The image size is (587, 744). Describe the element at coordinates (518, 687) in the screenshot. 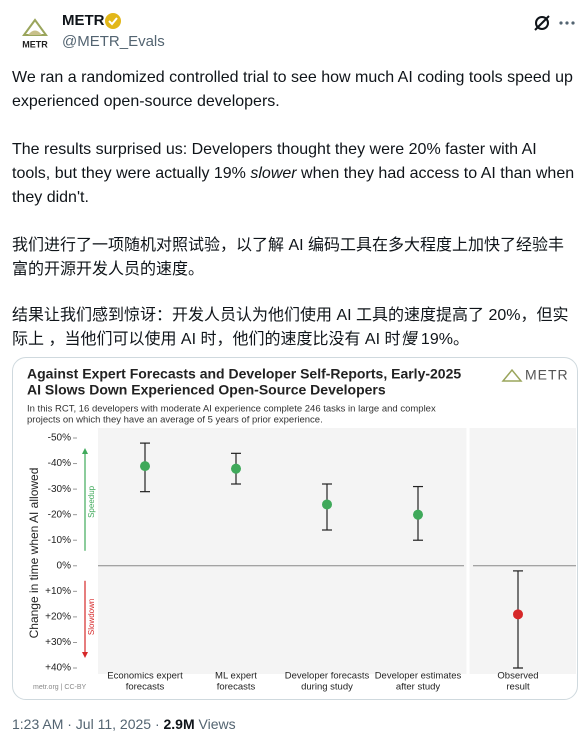

I see `x-tick-label: result` at that location.